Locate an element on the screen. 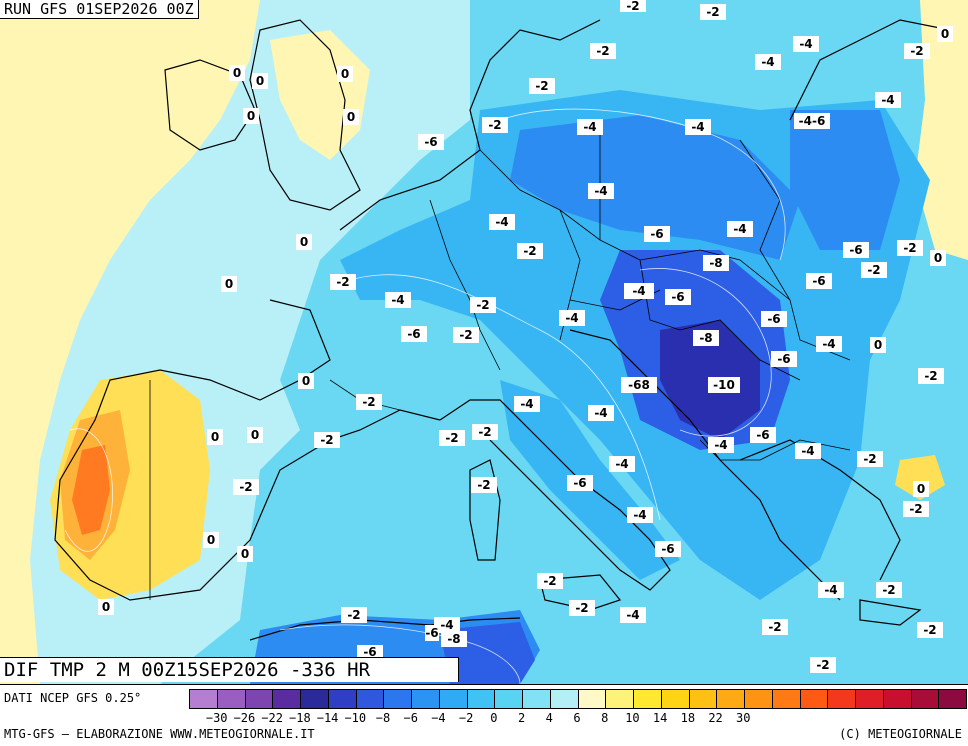  hot-area-portugal is located at coordinates (91, 490).